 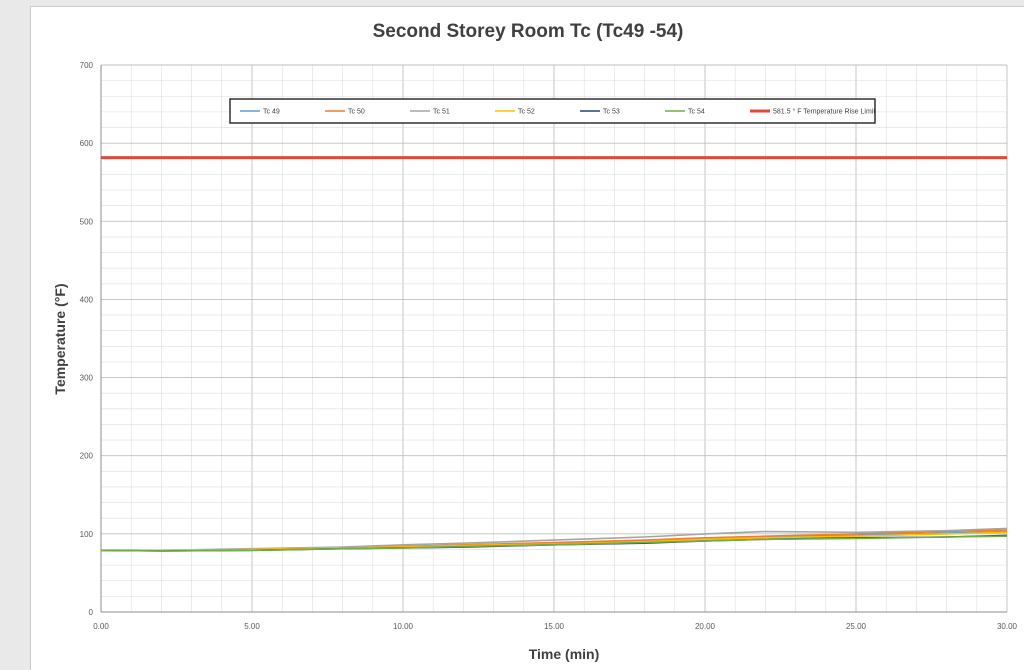 What do you see at coordinates (1007, 626) in the screenshot?
I see `x-tick-label: 30.00` at bounding box center [1007, 626].